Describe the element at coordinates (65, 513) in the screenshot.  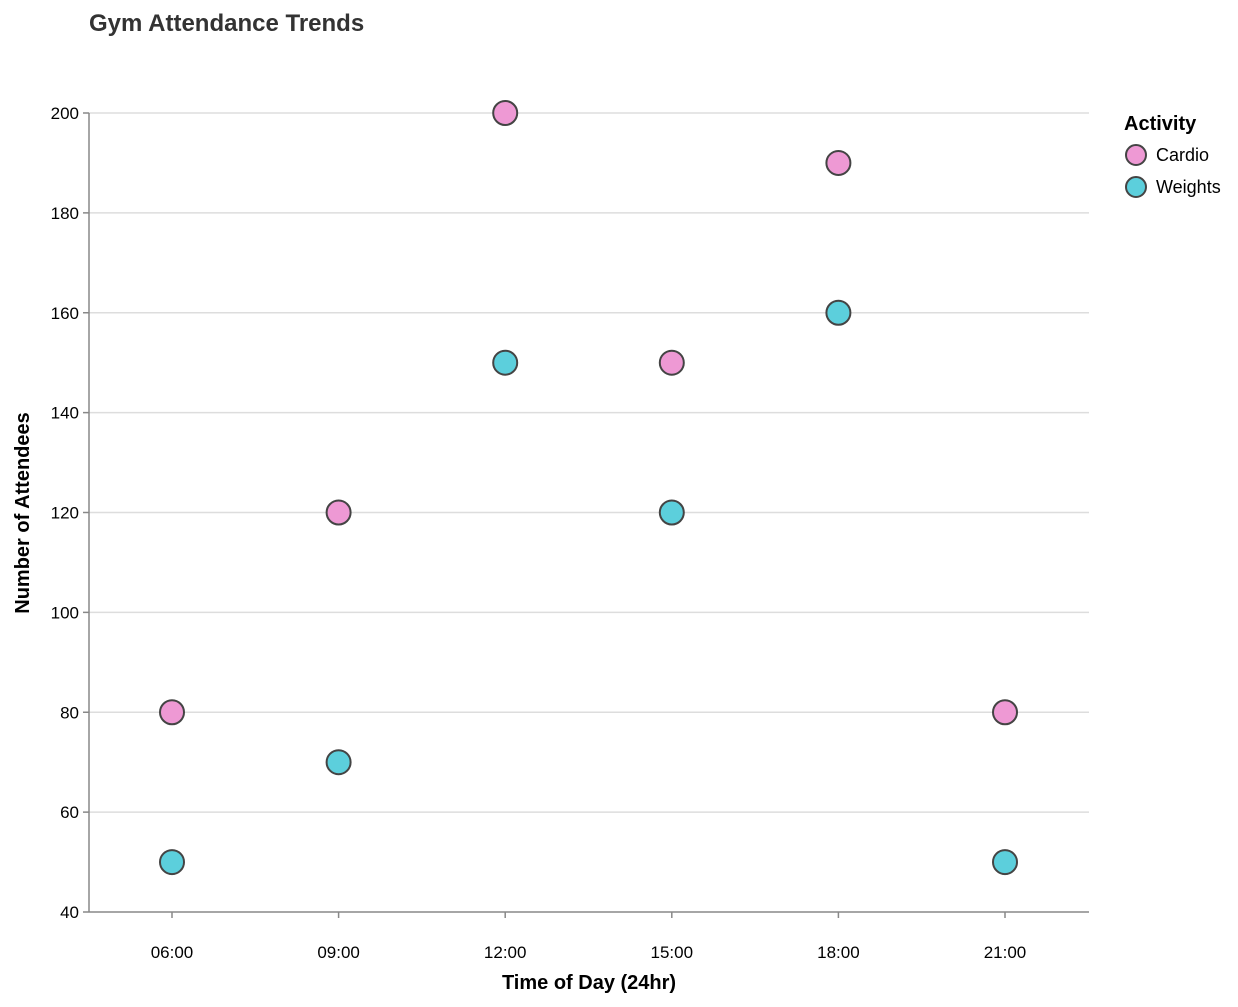
I see `y-tick-label: 120` at that location.